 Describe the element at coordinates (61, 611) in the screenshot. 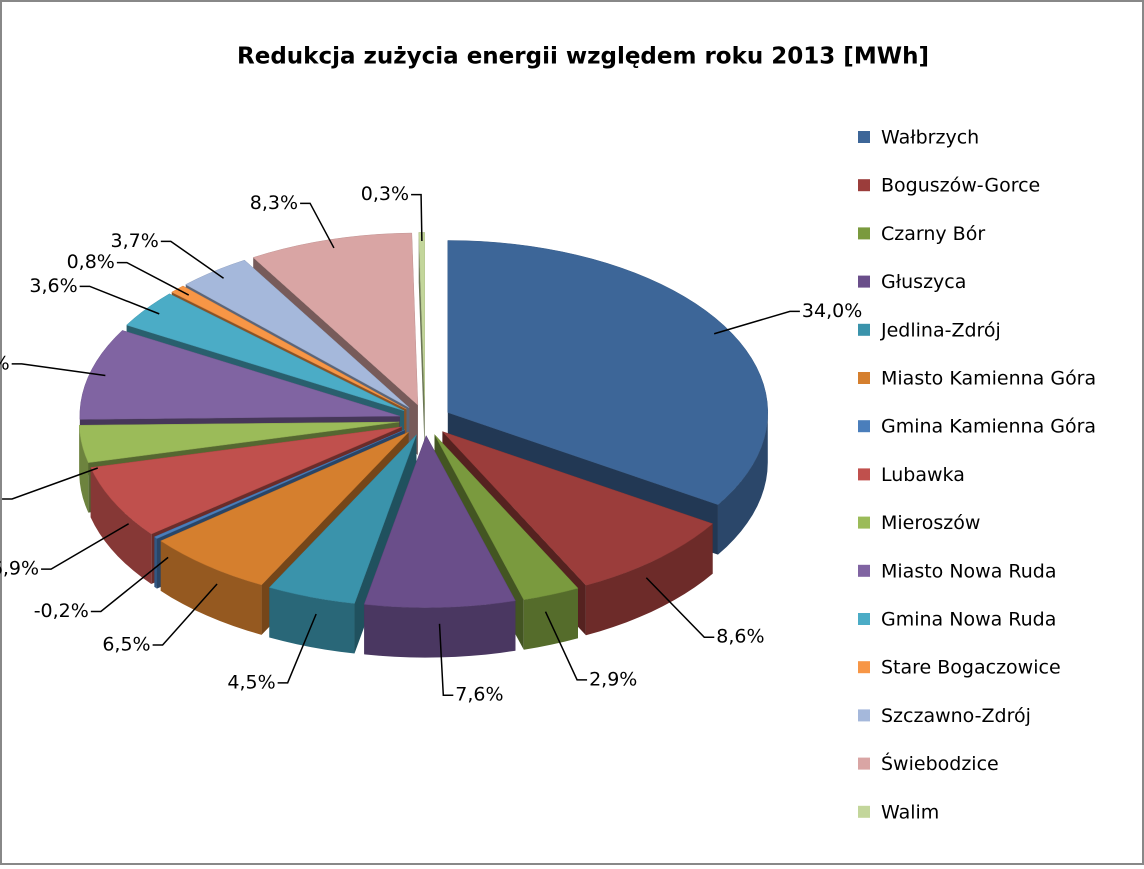

I see `data-label: -0,2%` at that location.